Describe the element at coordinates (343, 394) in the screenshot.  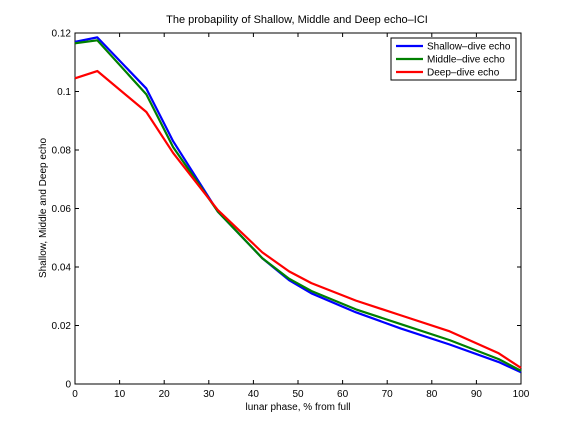
I see `x-tick-label: 60` at that location.